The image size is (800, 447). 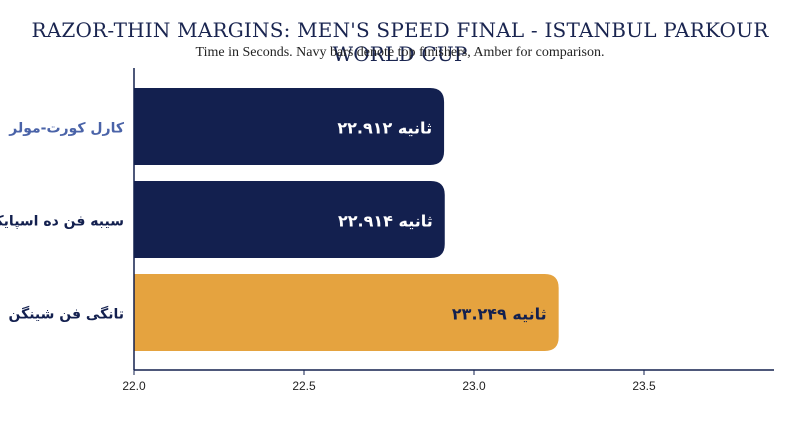 I want to click on category-label: سیبه فن ده اسپایکر, so click(x=62, y=222).